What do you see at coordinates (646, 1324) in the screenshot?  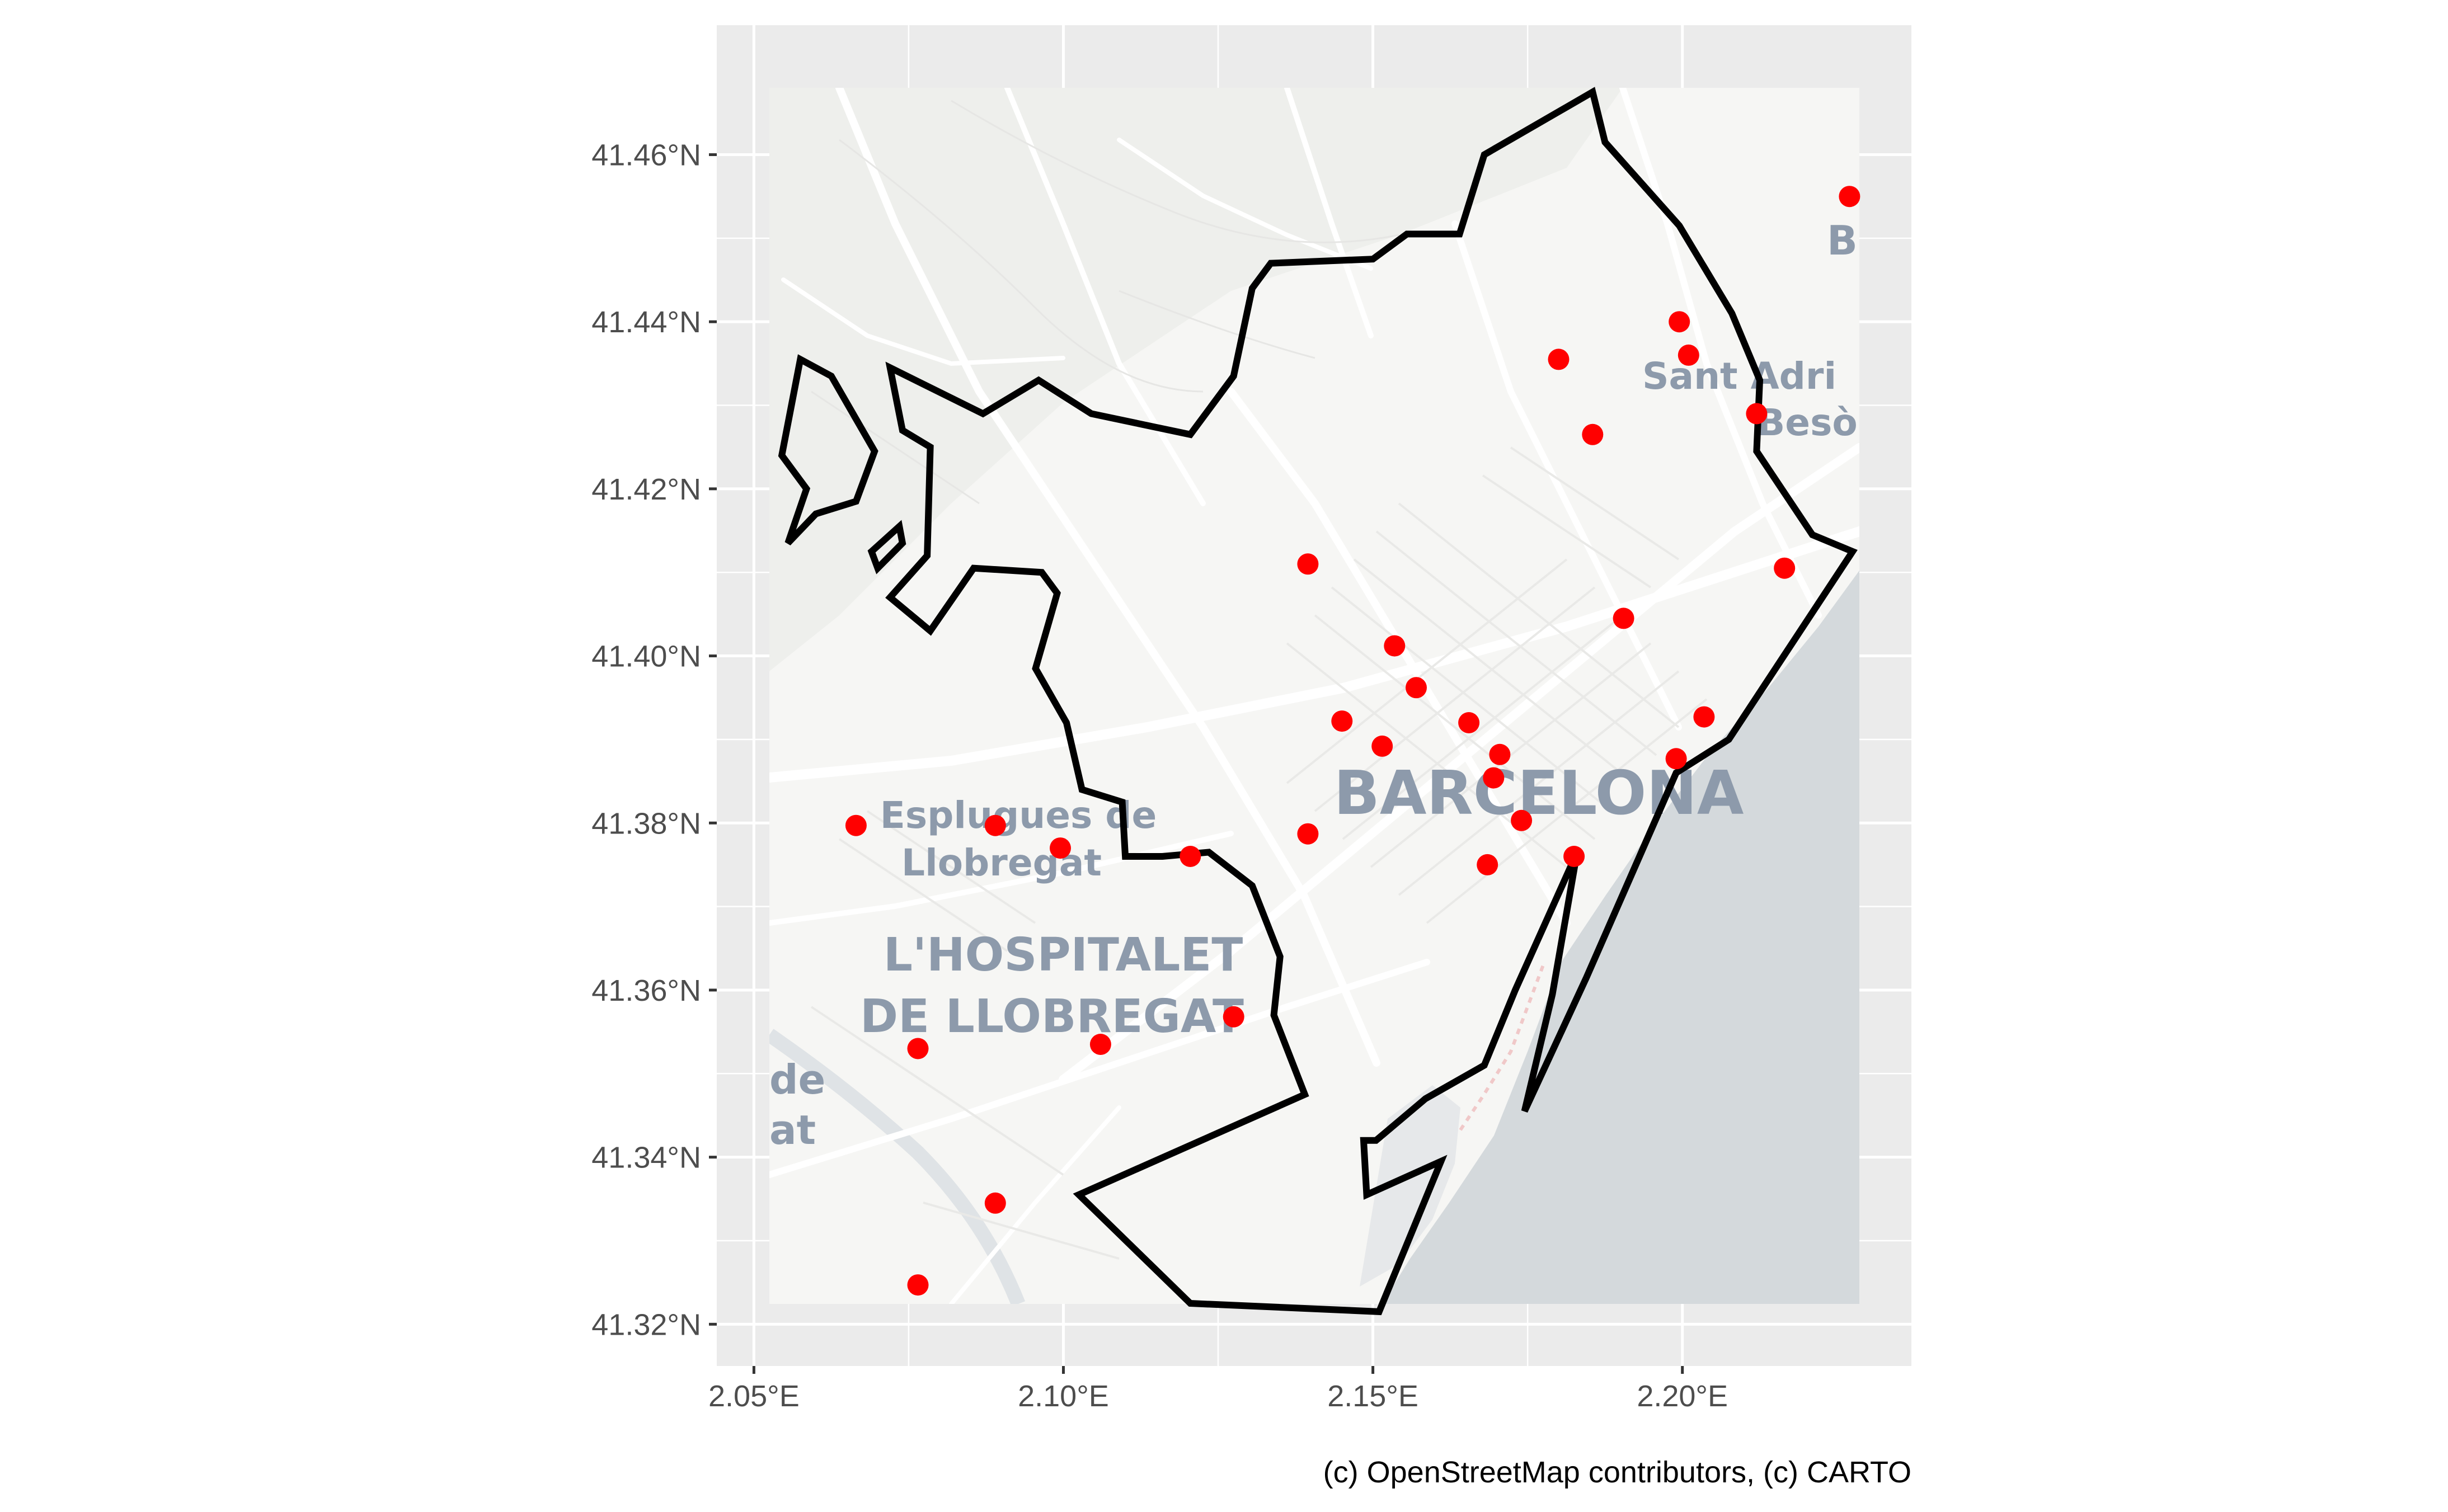 I see `y-axis-tick-label: 41.32°N` at bounding box center [646, 1324].